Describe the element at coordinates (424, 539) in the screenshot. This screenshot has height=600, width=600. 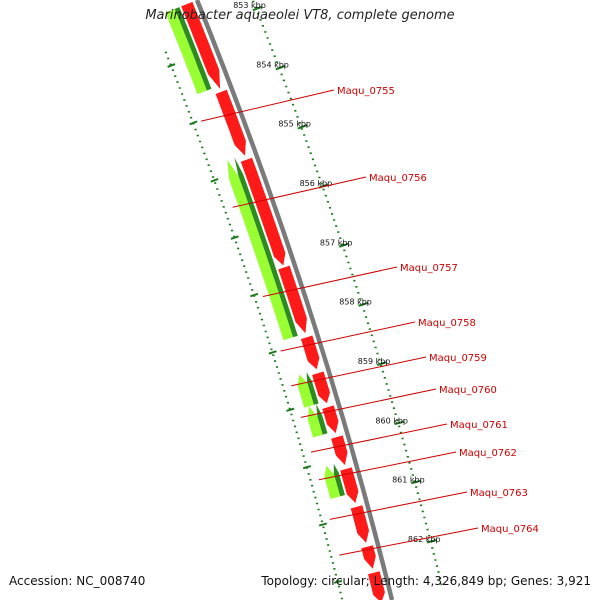
I see `scale-tick-label-10: 862 kbp` at that location.